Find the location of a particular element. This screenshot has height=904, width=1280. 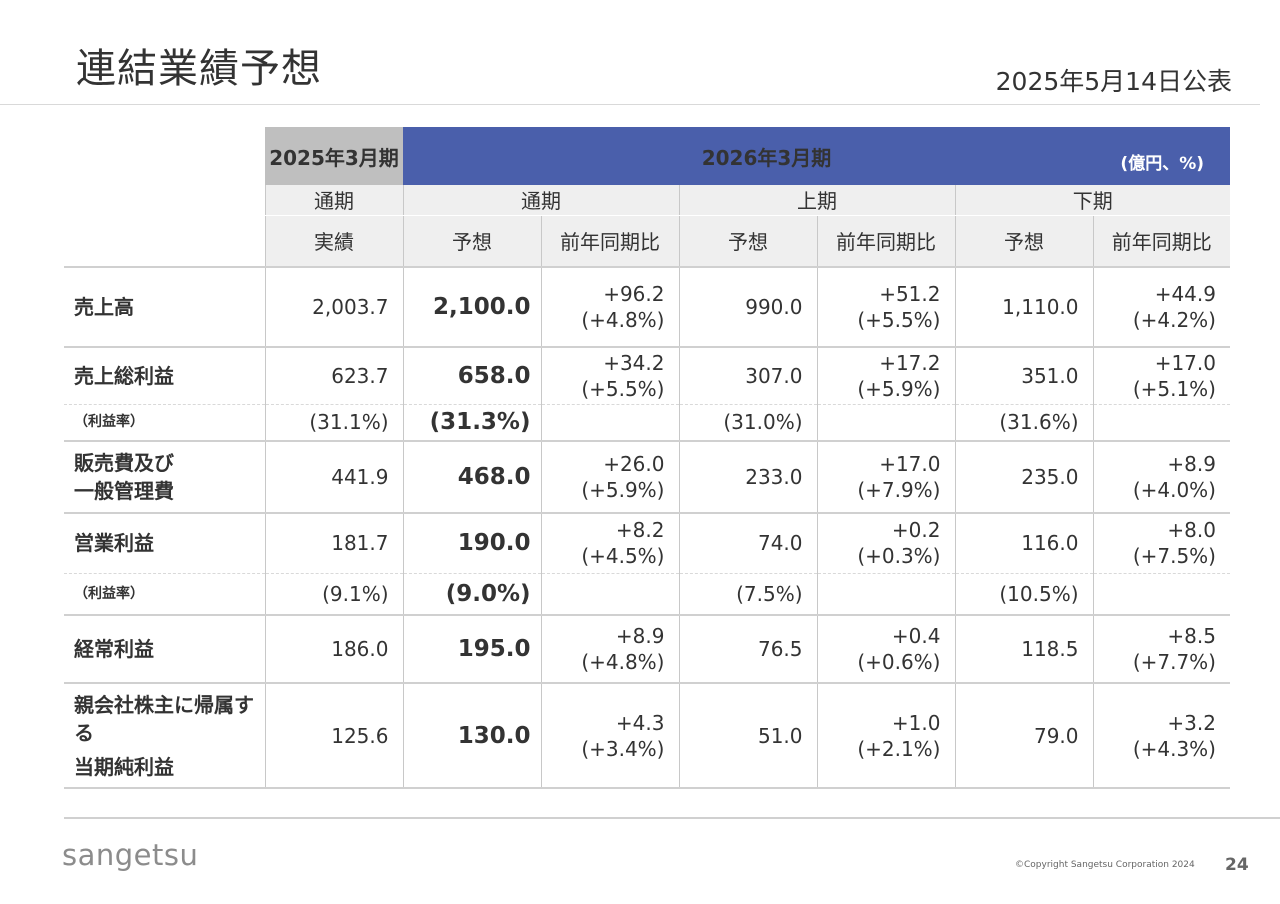

yoy-percent: (+3.4%) is located at coordinates (623, 748).